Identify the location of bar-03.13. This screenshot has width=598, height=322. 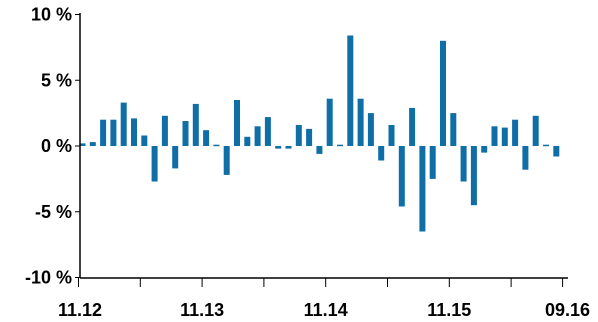
(123, 124).